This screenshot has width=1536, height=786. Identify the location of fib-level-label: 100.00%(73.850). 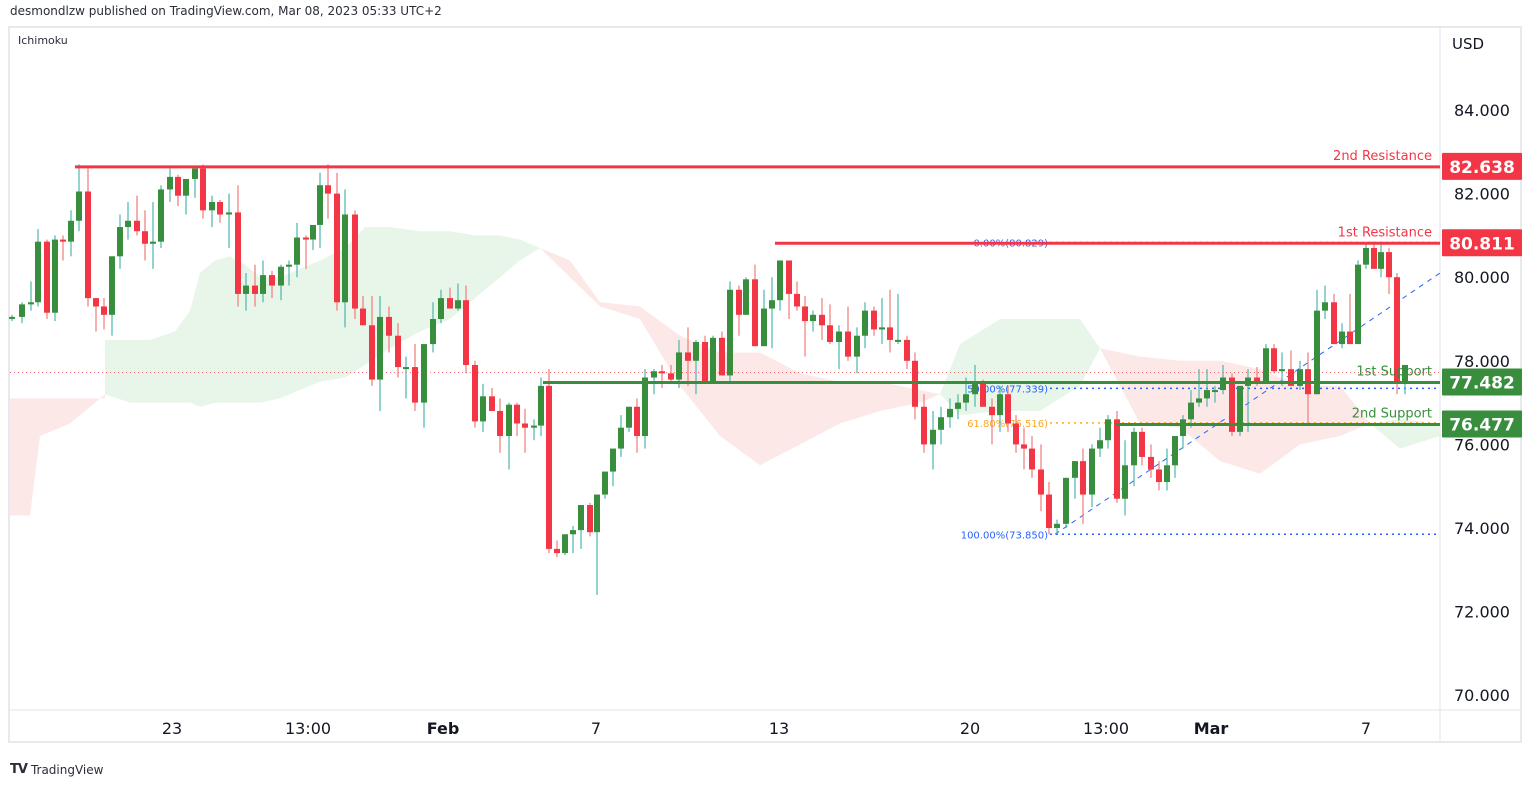
(1004, 535).